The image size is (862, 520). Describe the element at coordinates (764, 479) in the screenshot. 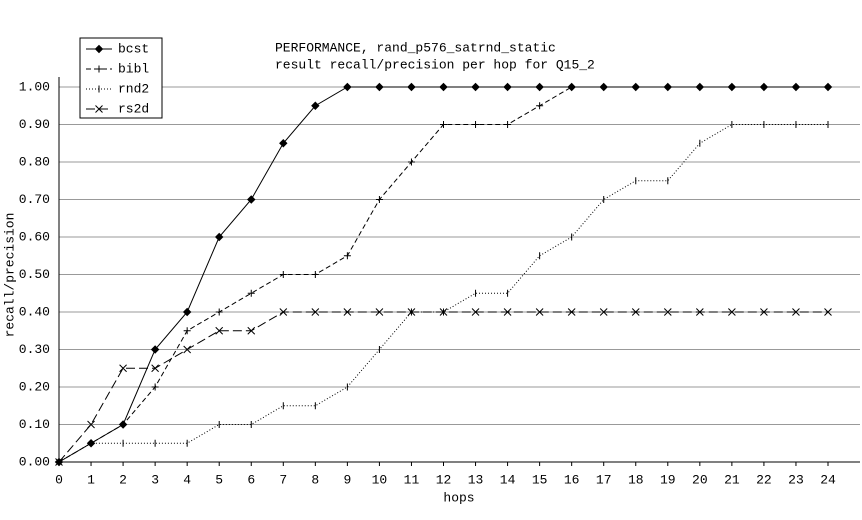

I see `x-tick-label: 22` at that location.